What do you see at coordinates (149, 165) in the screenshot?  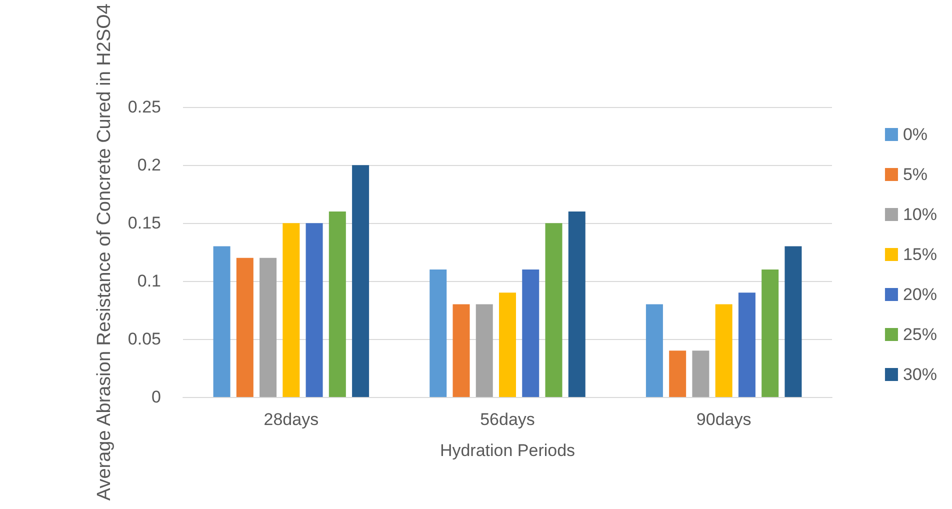 I see `y-tick-label: 0.2` at bounding box center [149, 165].